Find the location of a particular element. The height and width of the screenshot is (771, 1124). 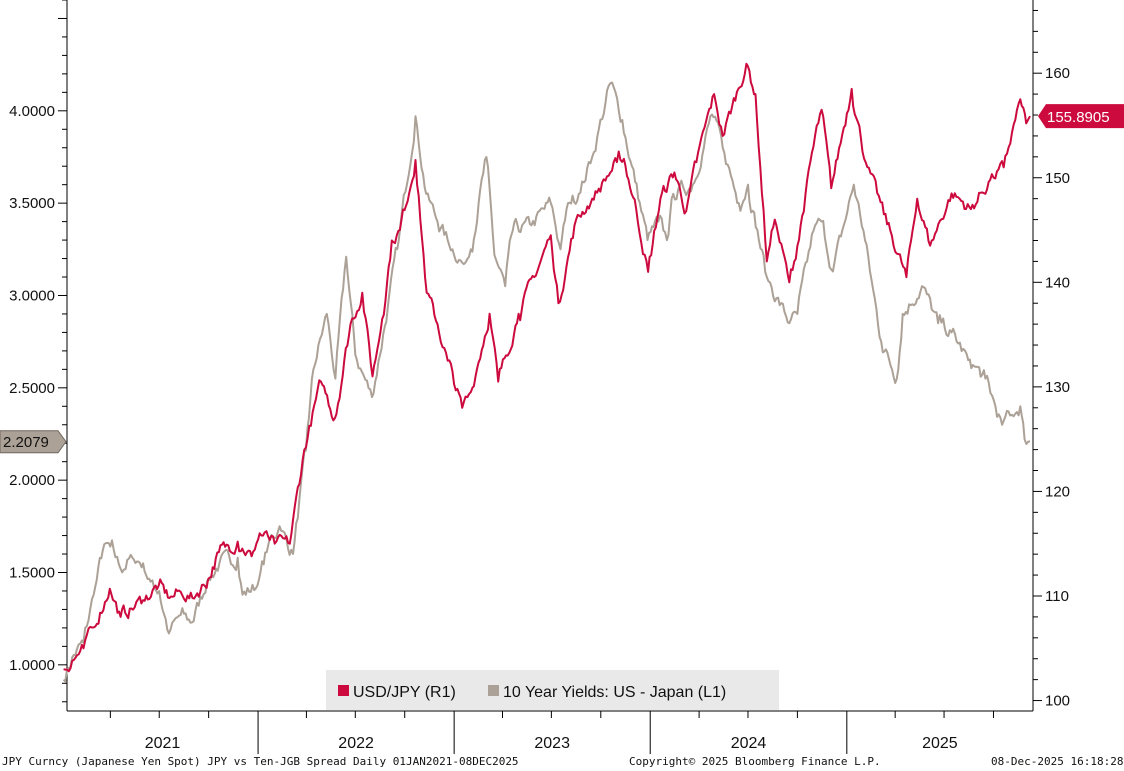

left-tick-label: 4.0000 is located at coordinates (32, 111).